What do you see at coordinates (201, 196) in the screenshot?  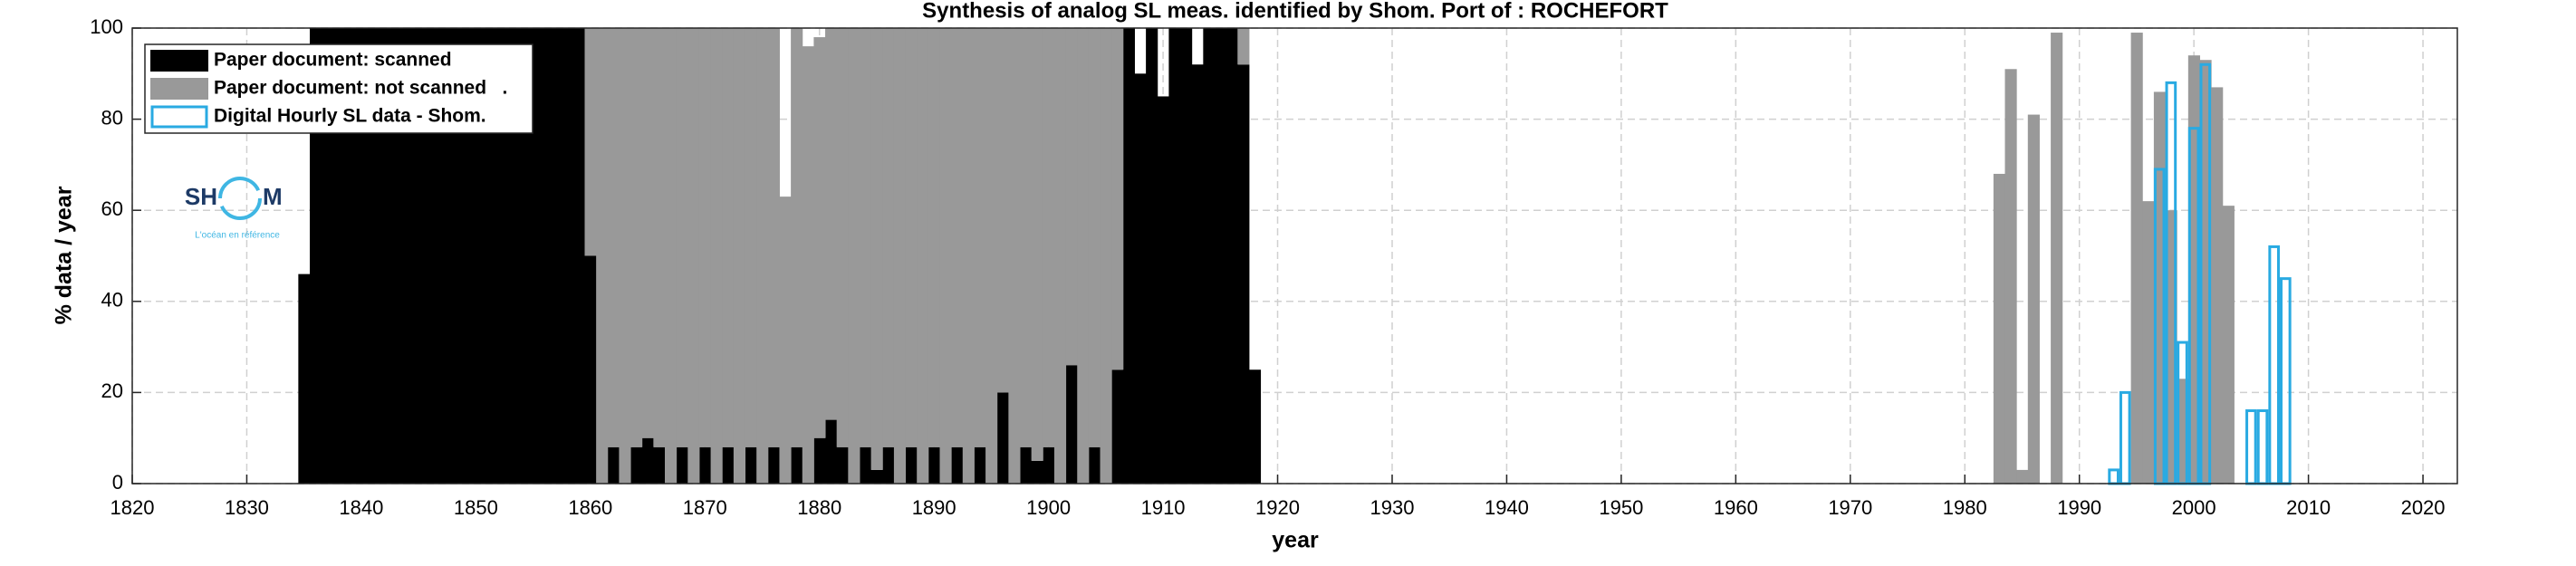 I see `logo-text: SH` at bounding box center [201, 196].